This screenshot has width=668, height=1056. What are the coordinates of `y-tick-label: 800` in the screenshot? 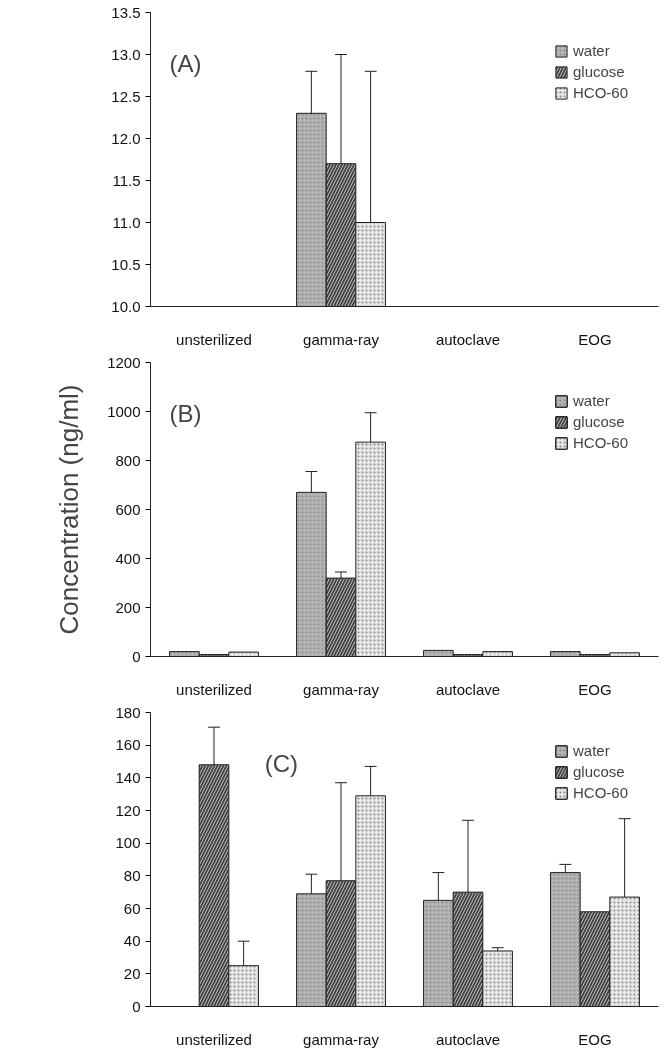 It's located at (128, 460).